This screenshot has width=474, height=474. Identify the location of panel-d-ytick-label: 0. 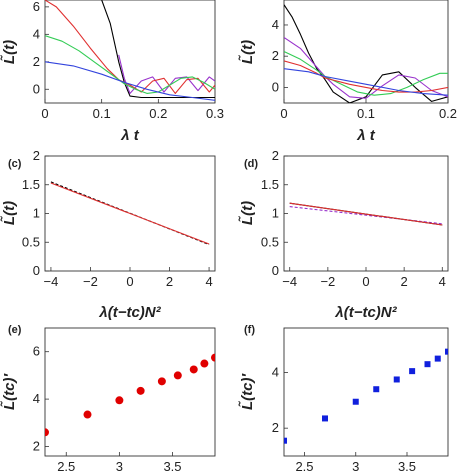
(275, 270).